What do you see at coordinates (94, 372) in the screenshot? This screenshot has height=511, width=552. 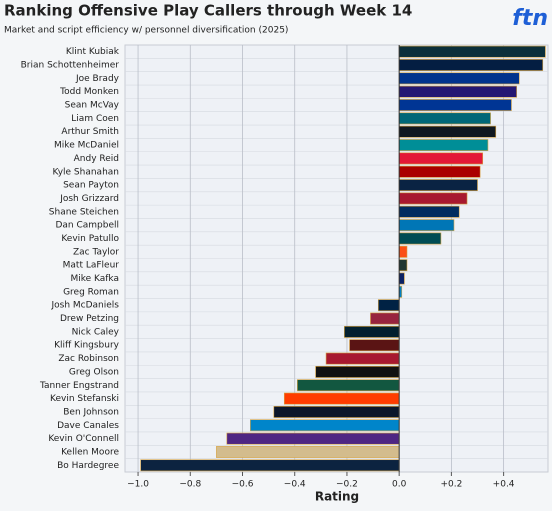 I see `y-tick-label: Greg Olson` at bounding box center [94, 372].